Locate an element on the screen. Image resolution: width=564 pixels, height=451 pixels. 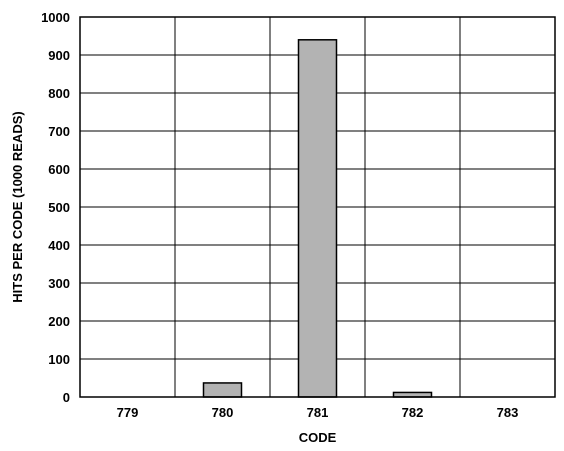
x-tick-label: 779 is located at coordinates (128, 412).